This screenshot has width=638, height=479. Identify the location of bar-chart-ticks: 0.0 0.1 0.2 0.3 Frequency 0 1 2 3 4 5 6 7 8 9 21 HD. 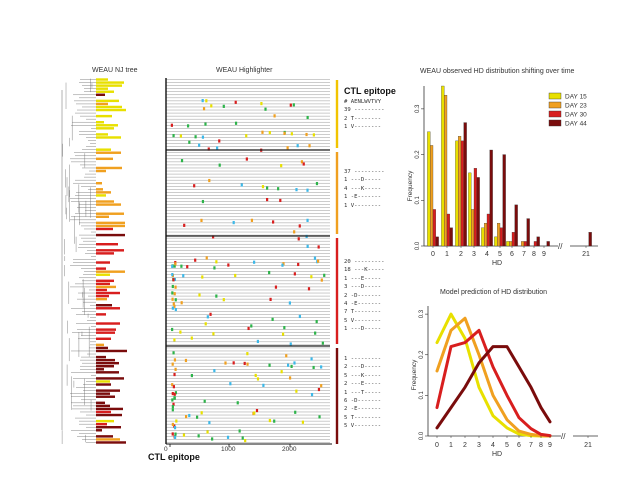
(498, 185).